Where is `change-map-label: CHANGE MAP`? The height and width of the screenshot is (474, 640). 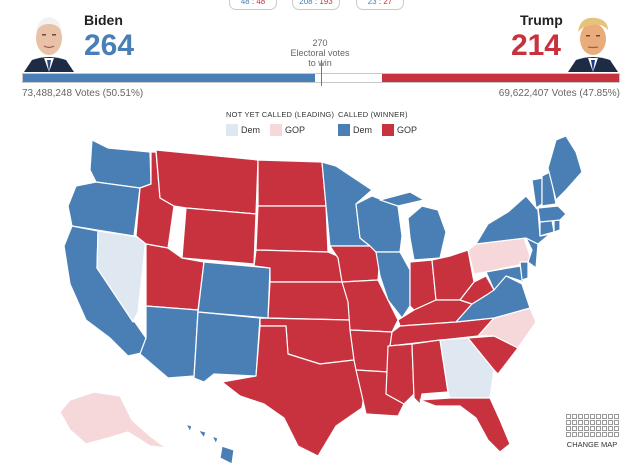 change-map-label: CHANGE MAP is located at coordinates (592, 444).